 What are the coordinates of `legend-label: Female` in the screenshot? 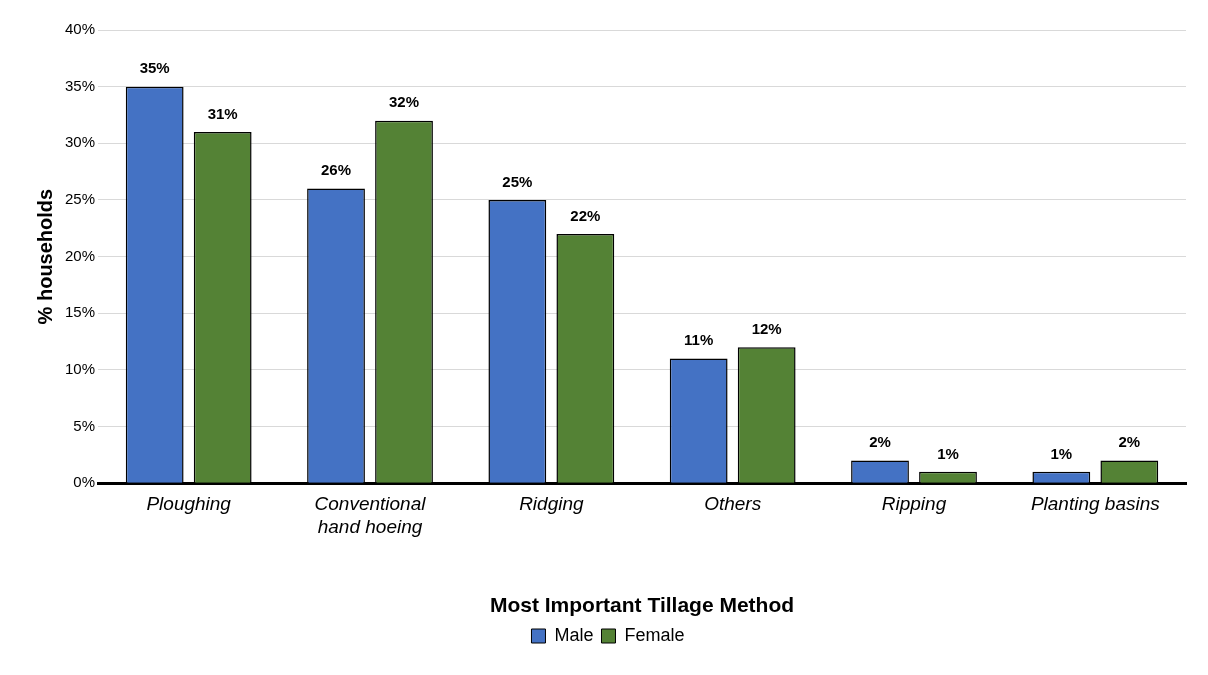 It's located at (654, 634).